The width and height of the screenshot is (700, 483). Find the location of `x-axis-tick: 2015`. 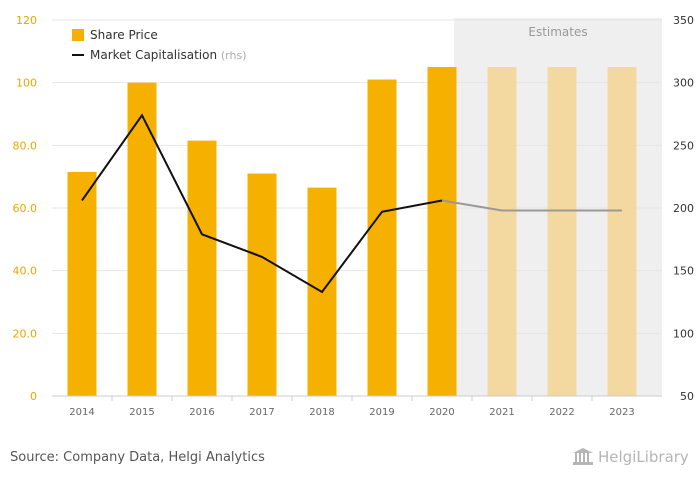

x-axis-tick: 2015 is located at coordinates (141, 412).